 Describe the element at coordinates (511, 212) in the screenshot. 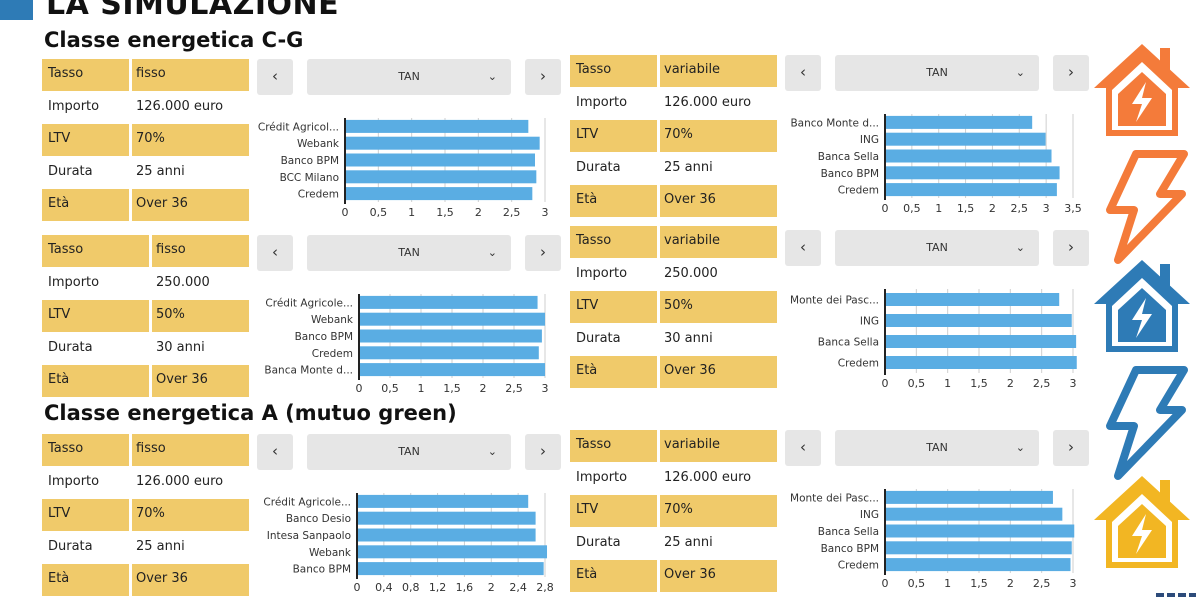

I see `x-tick-label: 2,5` at that location.